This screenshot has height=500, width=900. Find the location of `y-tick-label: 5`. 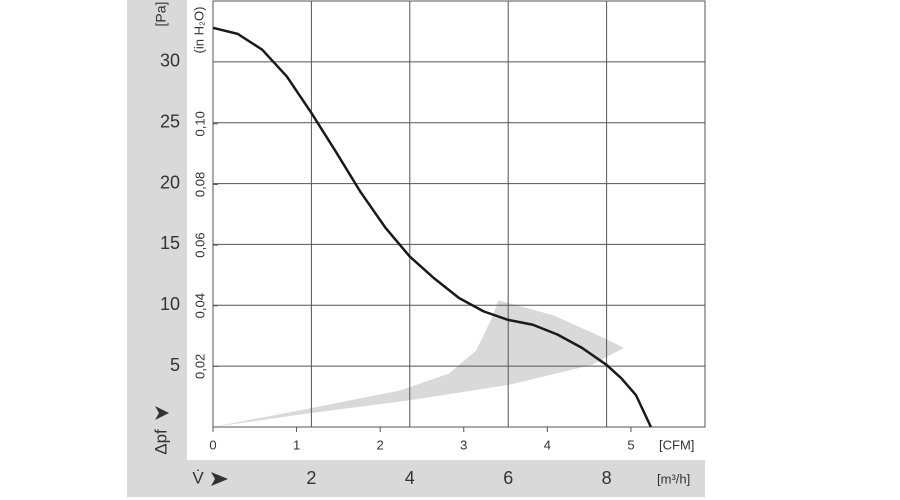

y-tick-label: 5 is located at coordinates (175, 365).